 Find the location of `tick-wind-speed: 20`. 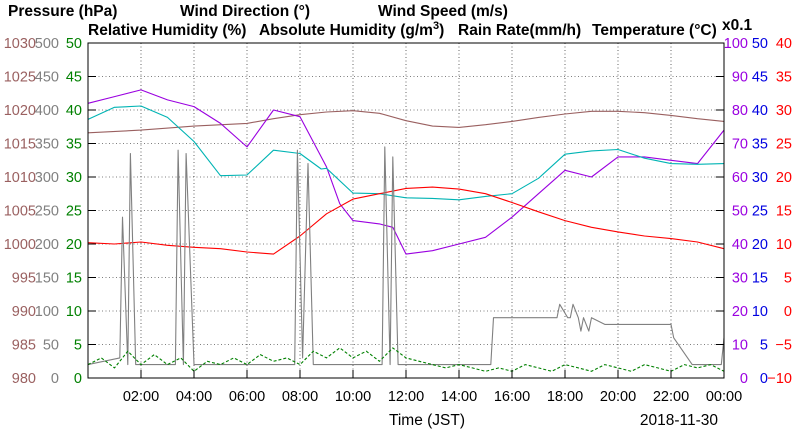

tick-wind-speed: 20 is located at coordinates (74, 245).